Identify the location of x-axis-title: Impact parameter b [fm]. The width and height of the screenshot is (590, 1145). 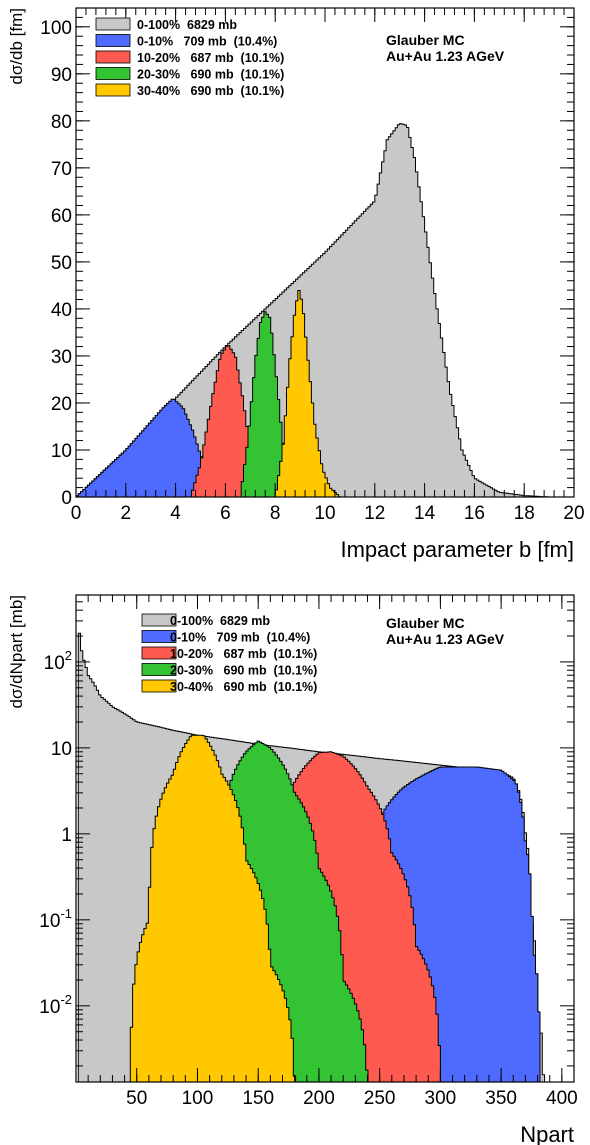
(457, 549).